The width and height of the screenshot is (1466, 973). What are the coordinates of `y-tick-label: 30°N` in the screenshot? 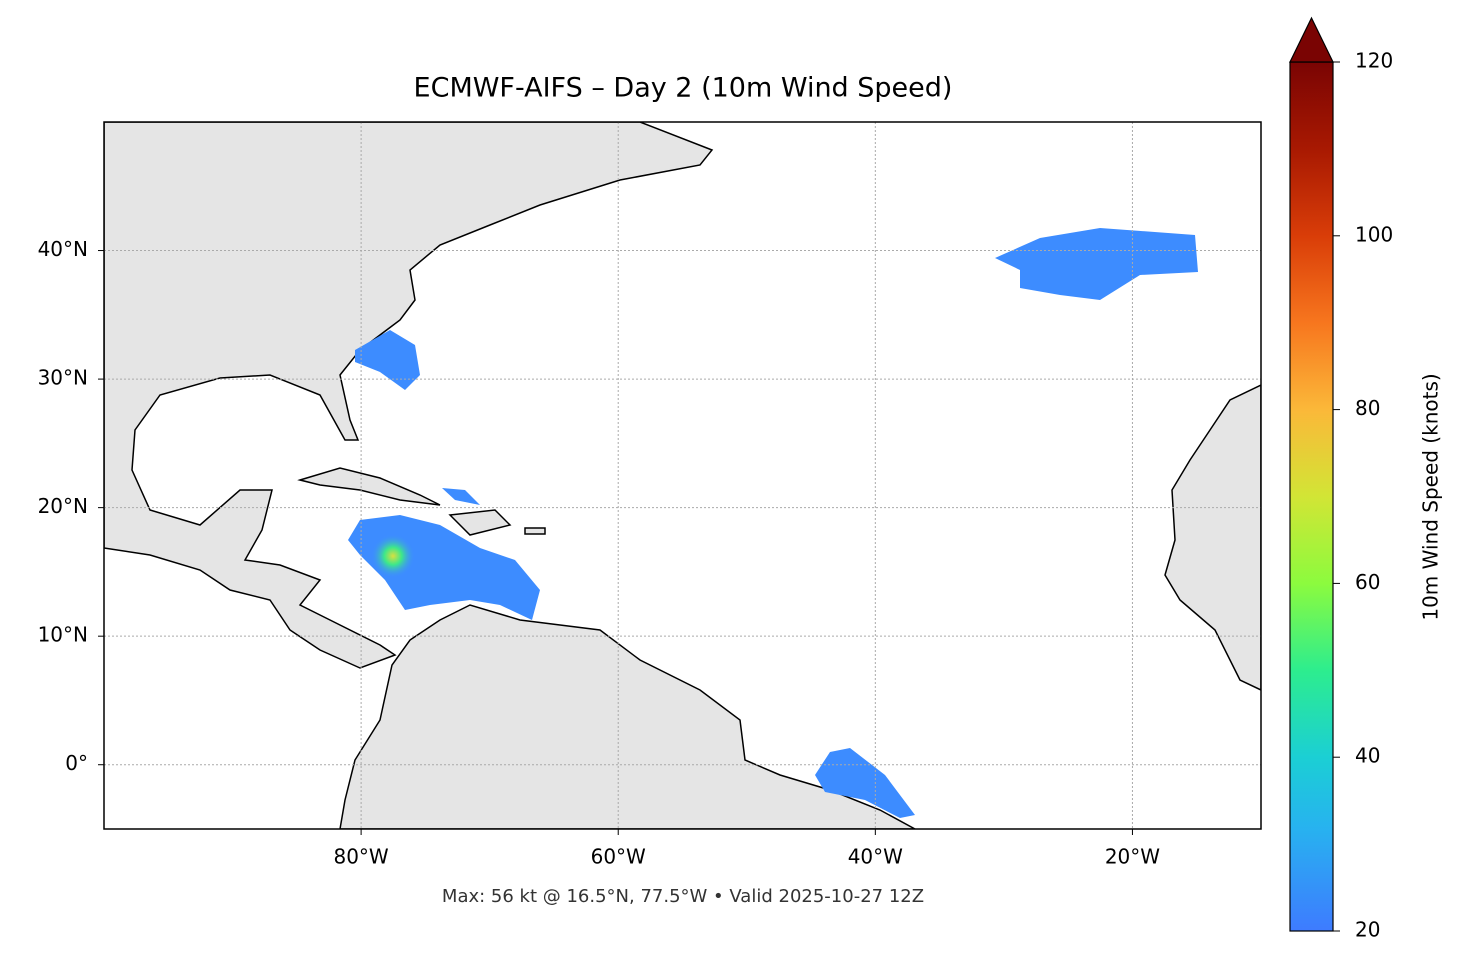 It's located at (63, 378).